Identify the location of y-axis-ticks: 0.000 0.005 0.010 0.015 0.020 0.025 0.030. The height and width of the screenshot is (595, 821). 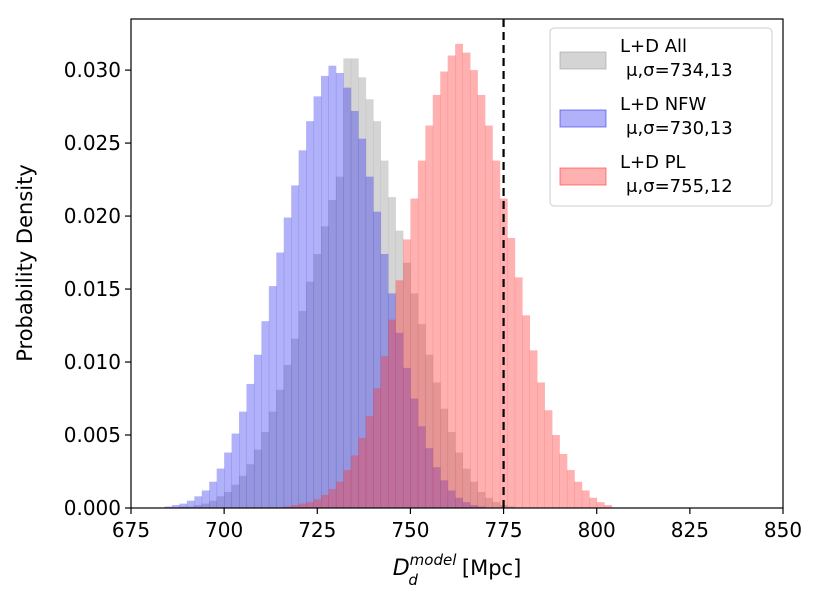
(97, 289).